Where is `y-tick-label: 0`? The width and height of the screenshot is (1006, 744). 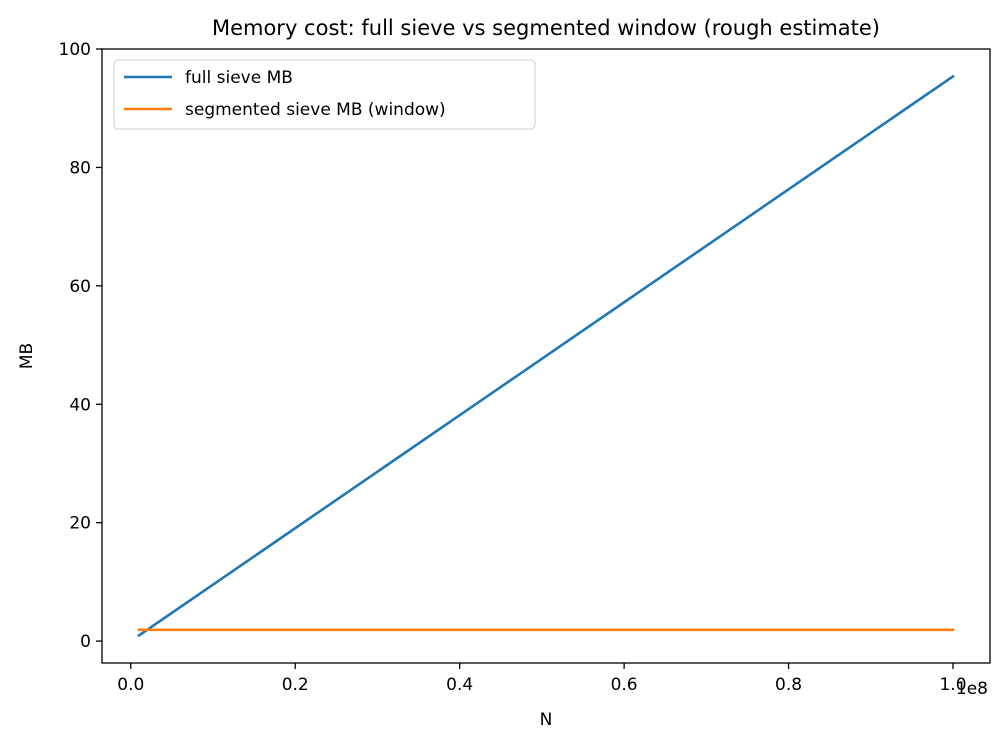 y-tick-label: 0 is located at coordinates (85, 642).